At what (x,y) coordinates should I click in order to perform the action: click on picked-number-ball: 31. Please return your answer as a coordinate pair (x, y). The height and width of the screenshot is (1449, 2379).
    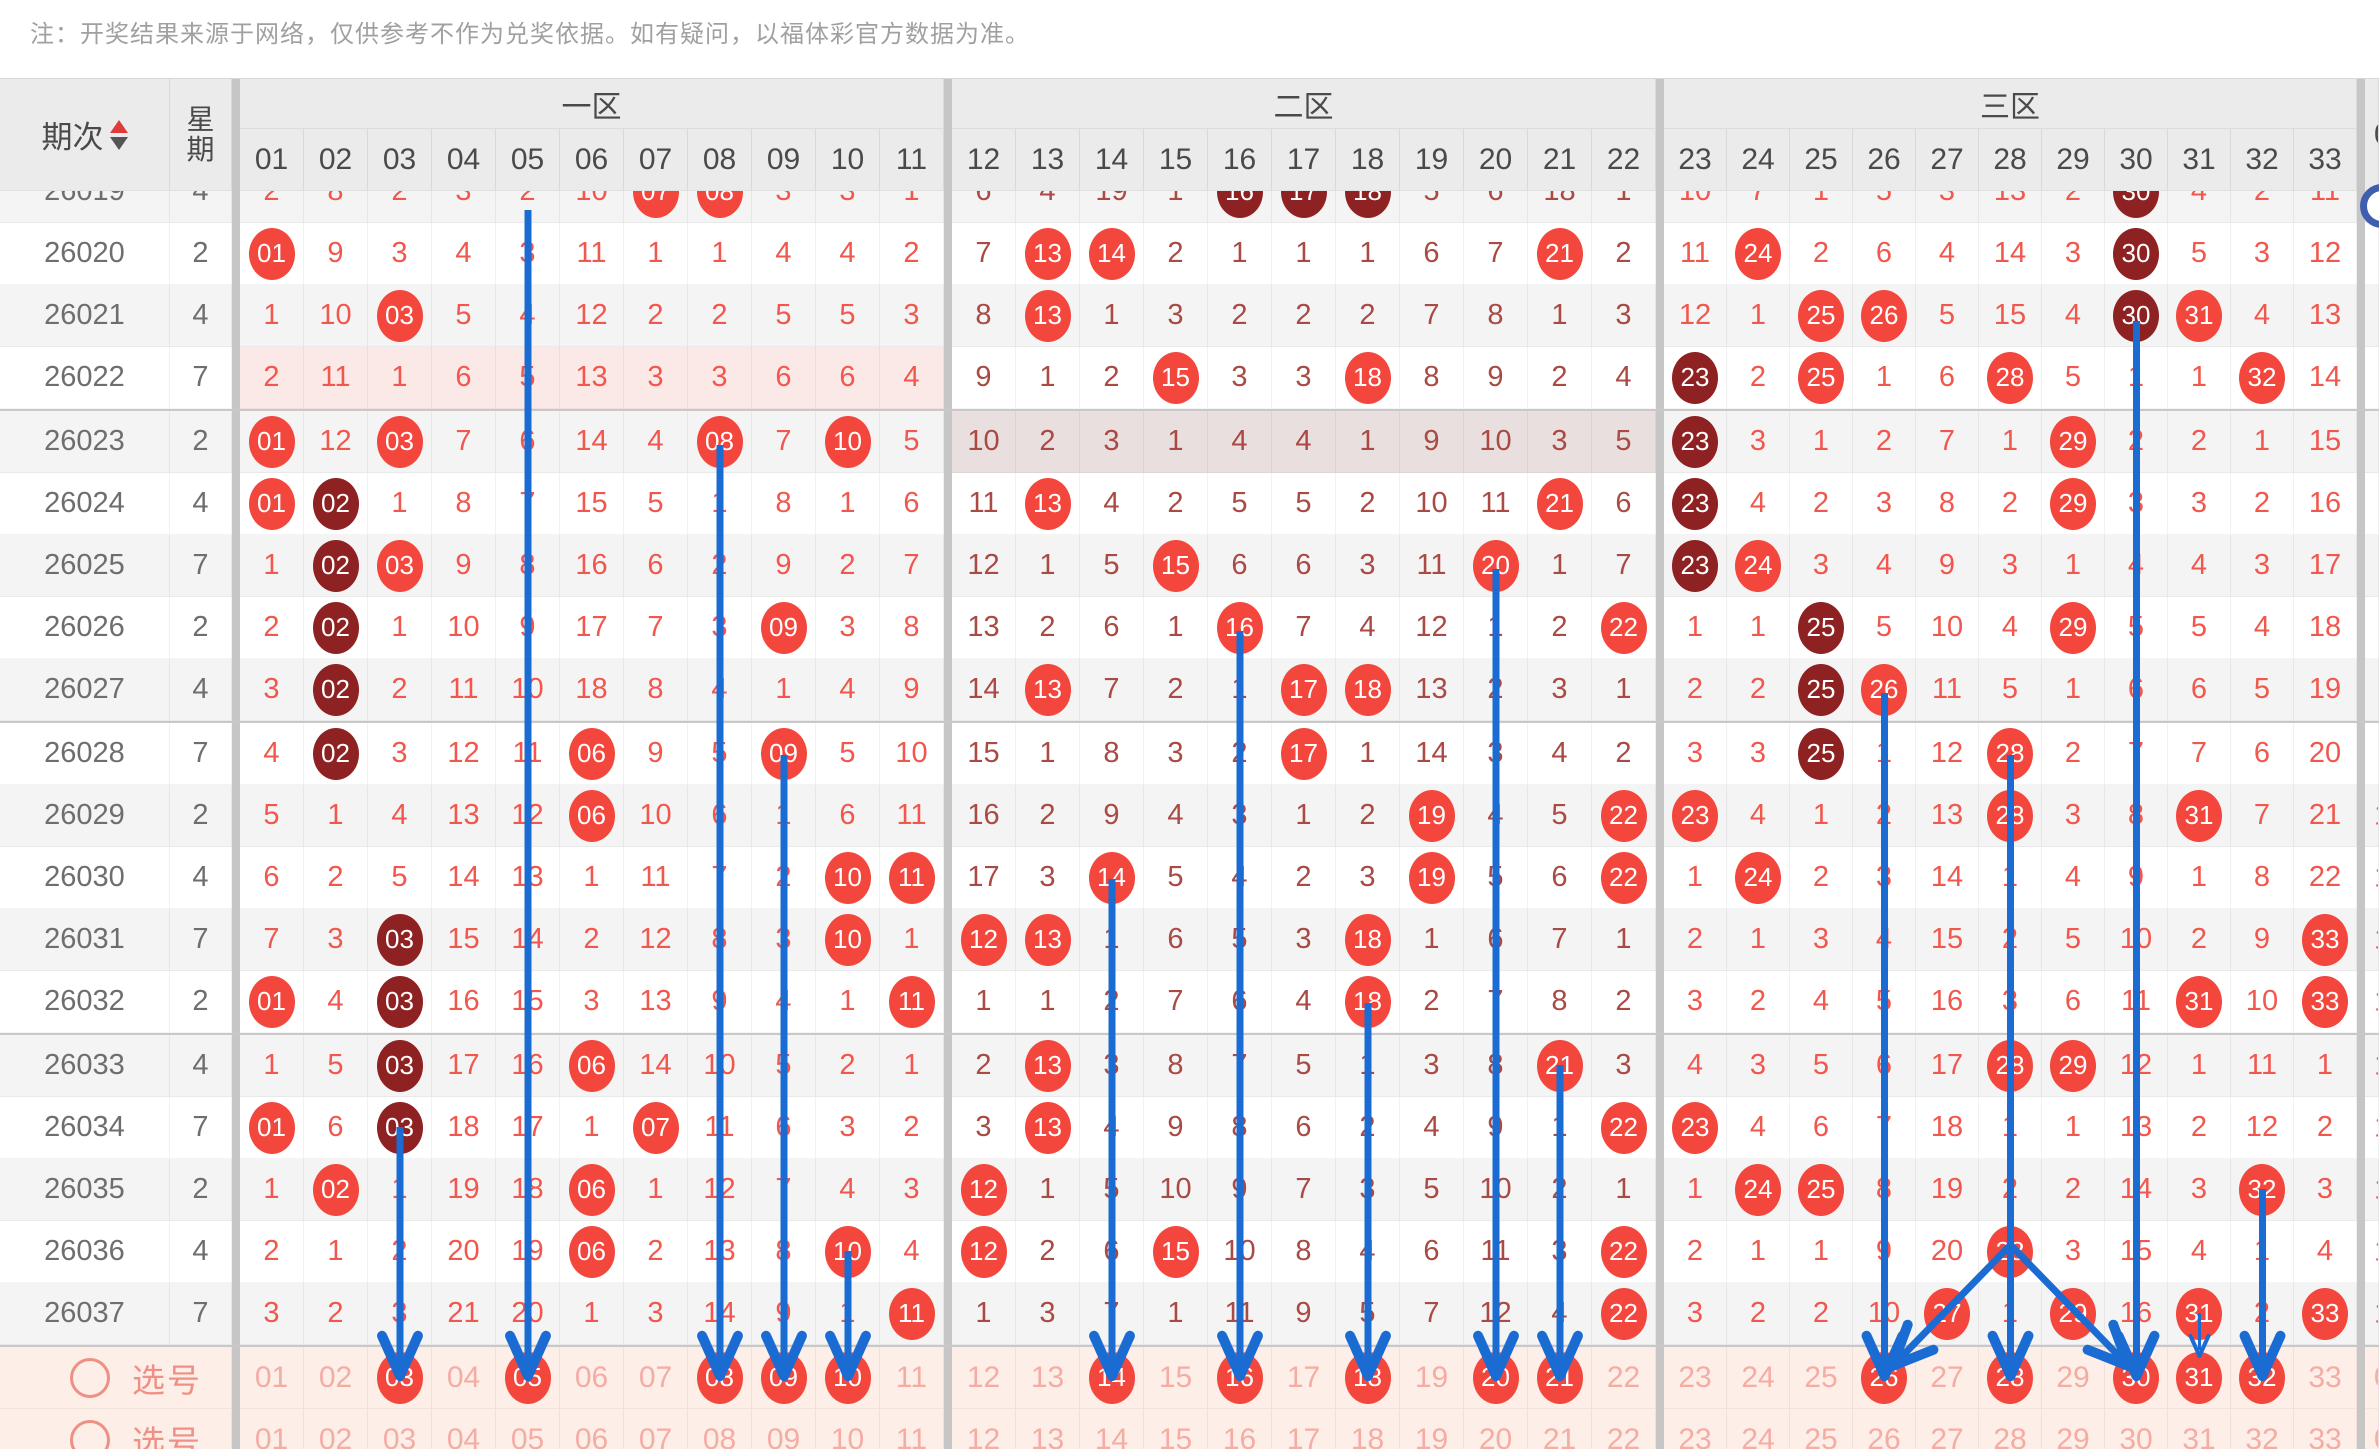
    Looking at the image, I should click on (2199, 1378).